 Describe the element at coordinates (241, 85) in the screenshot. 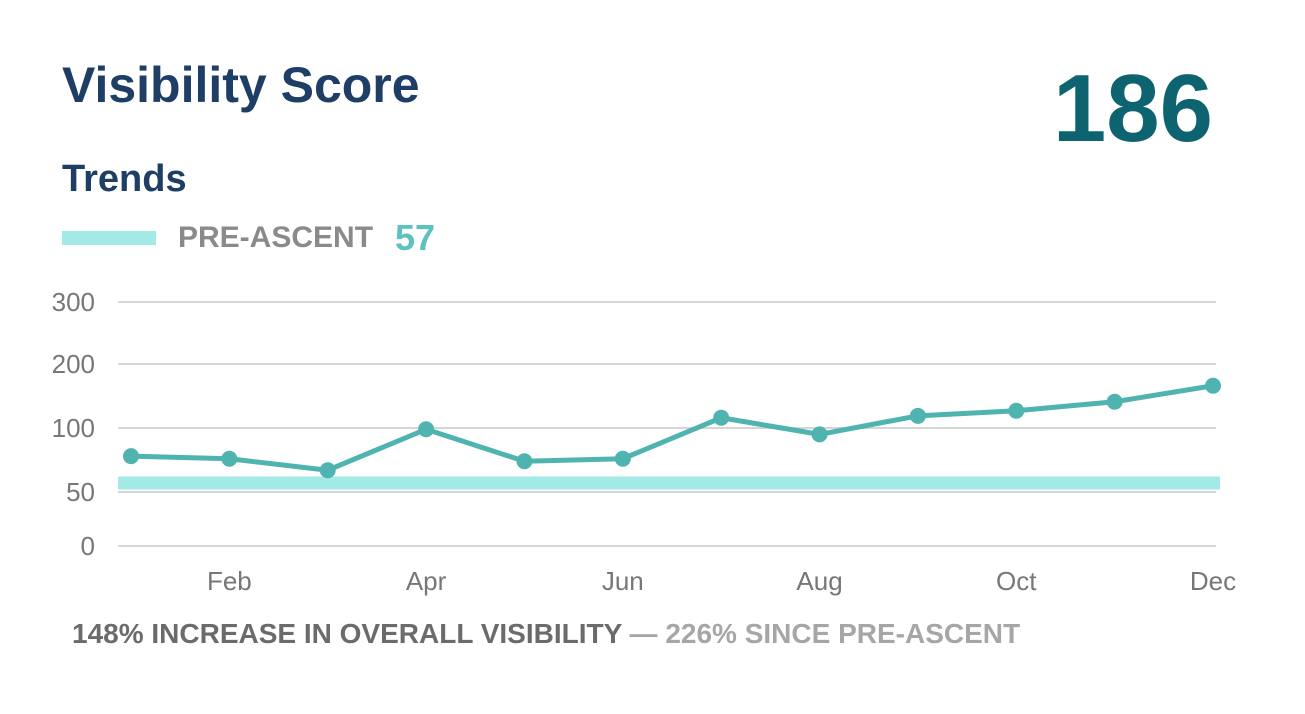

I see `page-title: Visibility Score` at that location.